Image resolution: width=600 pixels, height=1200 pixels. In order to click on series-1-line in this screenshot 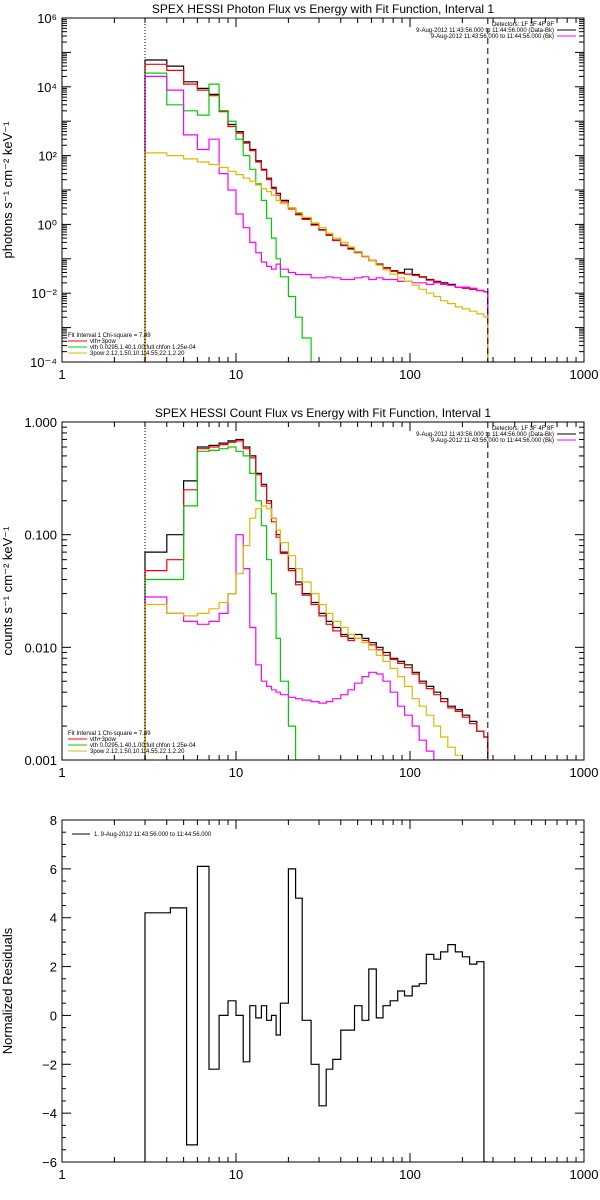, I will do `click(316, 212)`.